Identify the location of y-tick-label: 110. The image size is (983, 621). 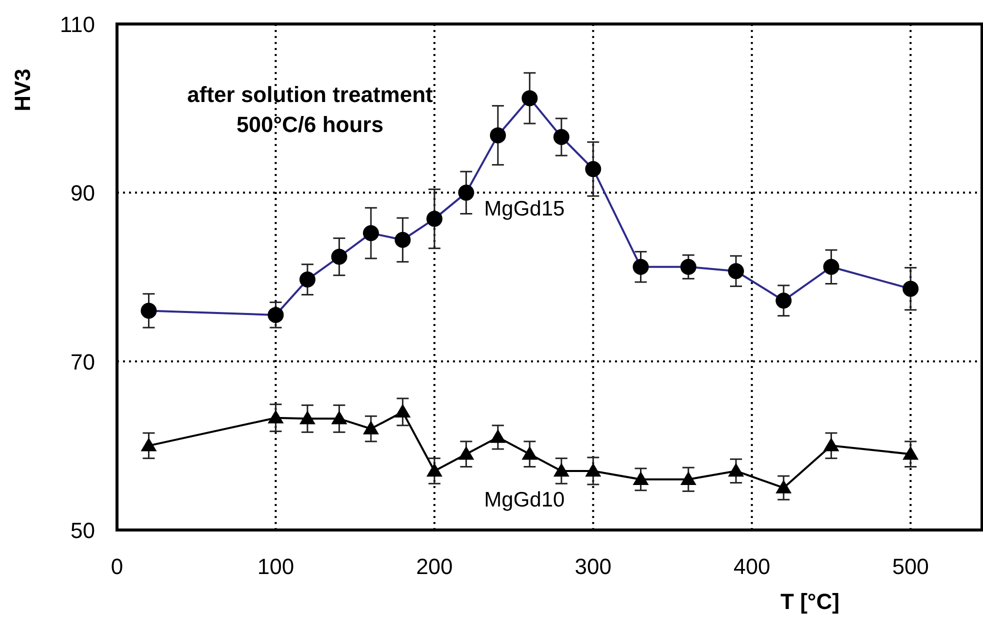
(77, 24).